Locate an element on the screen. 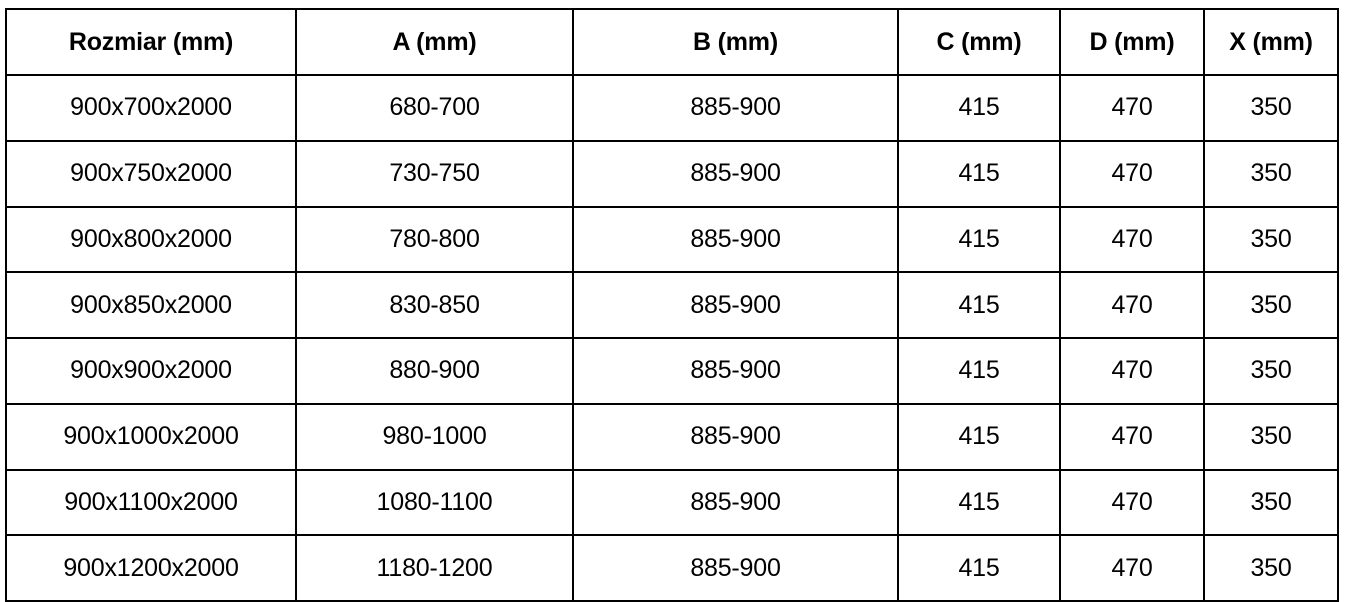  cell-a: 730-750 is located at coordinates (434, 173).